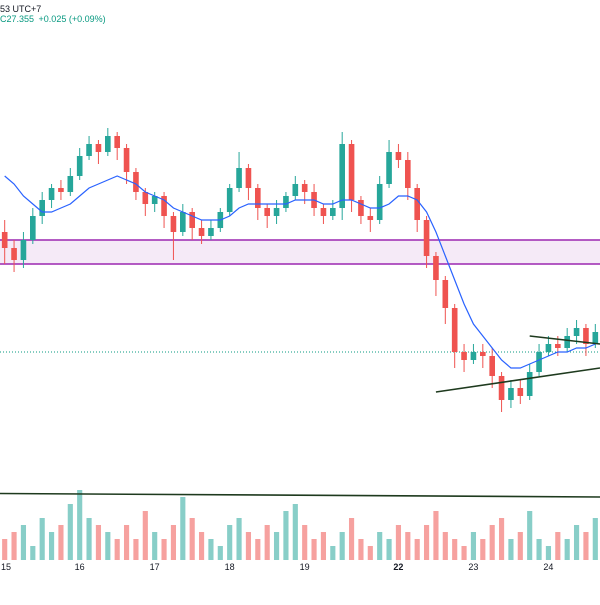  What do you see at coordinates (300, 495) in the screenshot?
I see `volume-trendline` at bounding box center [300, 495].